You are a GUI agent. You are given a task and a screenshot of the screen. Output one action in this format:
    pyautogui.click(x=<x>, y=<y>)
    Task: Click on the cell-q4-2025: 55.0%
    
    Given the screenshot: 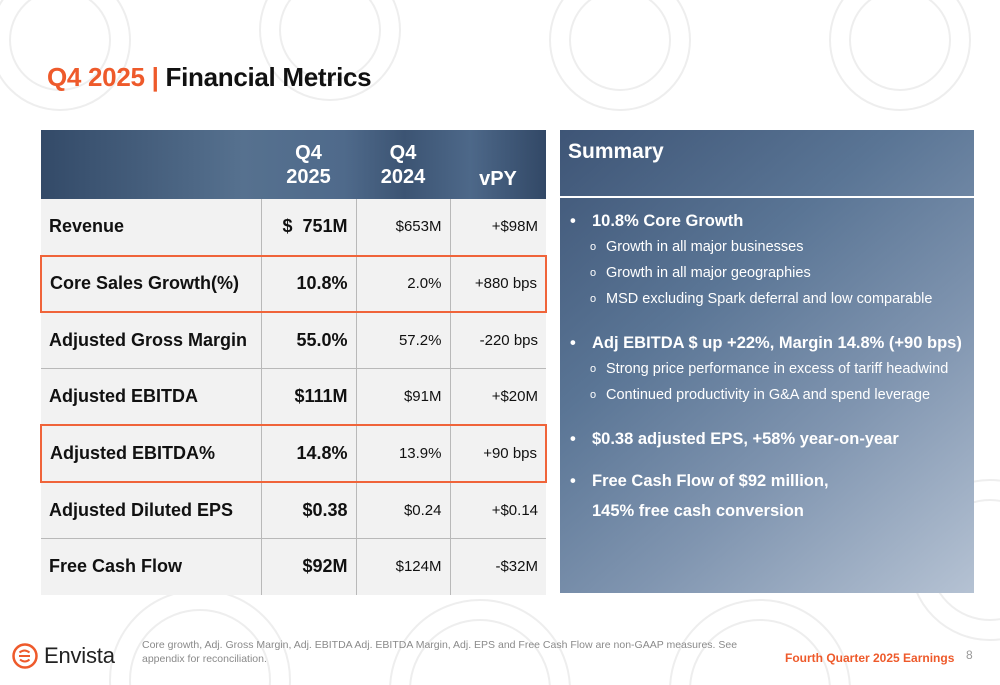 What is the action you would take?
    pyautogui.click(x=309, y=340)
    